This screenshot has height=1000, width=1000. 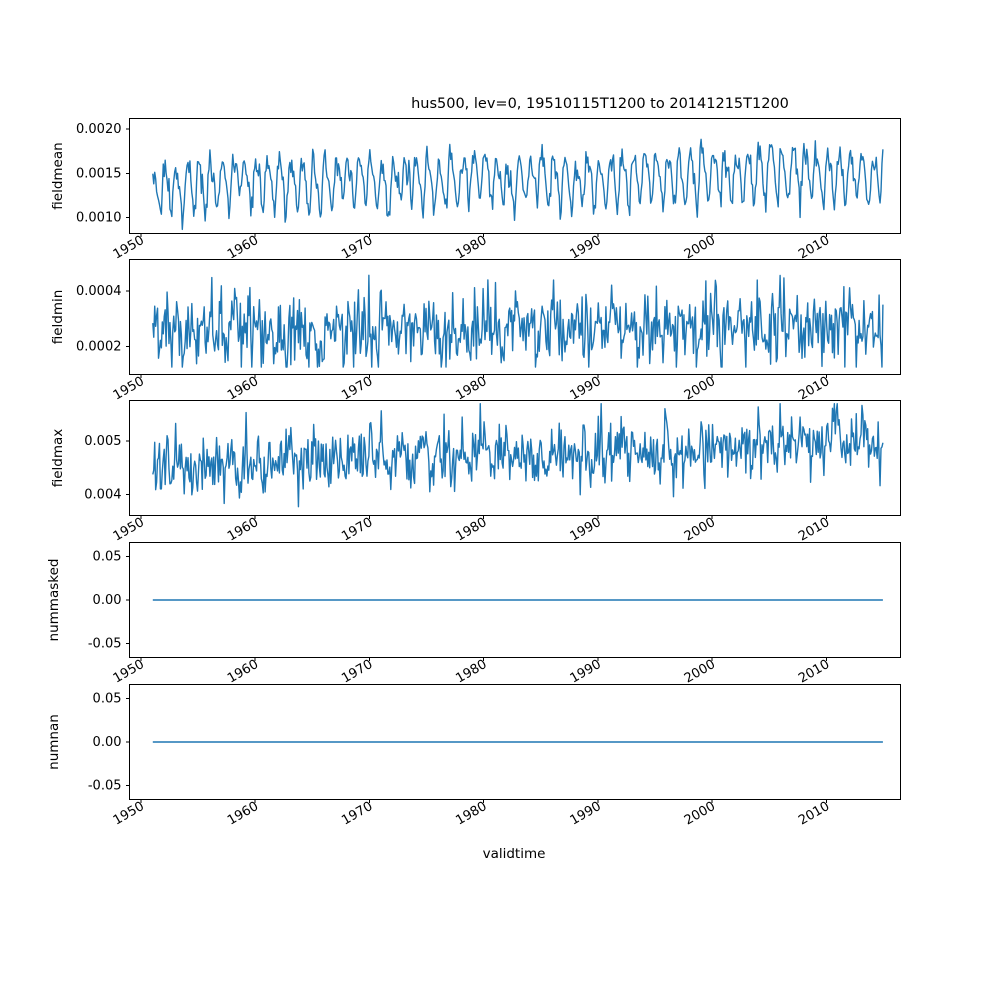 I want to click on y-axis-label-fieldmean: fieldmean, so click(x=58, y=175).